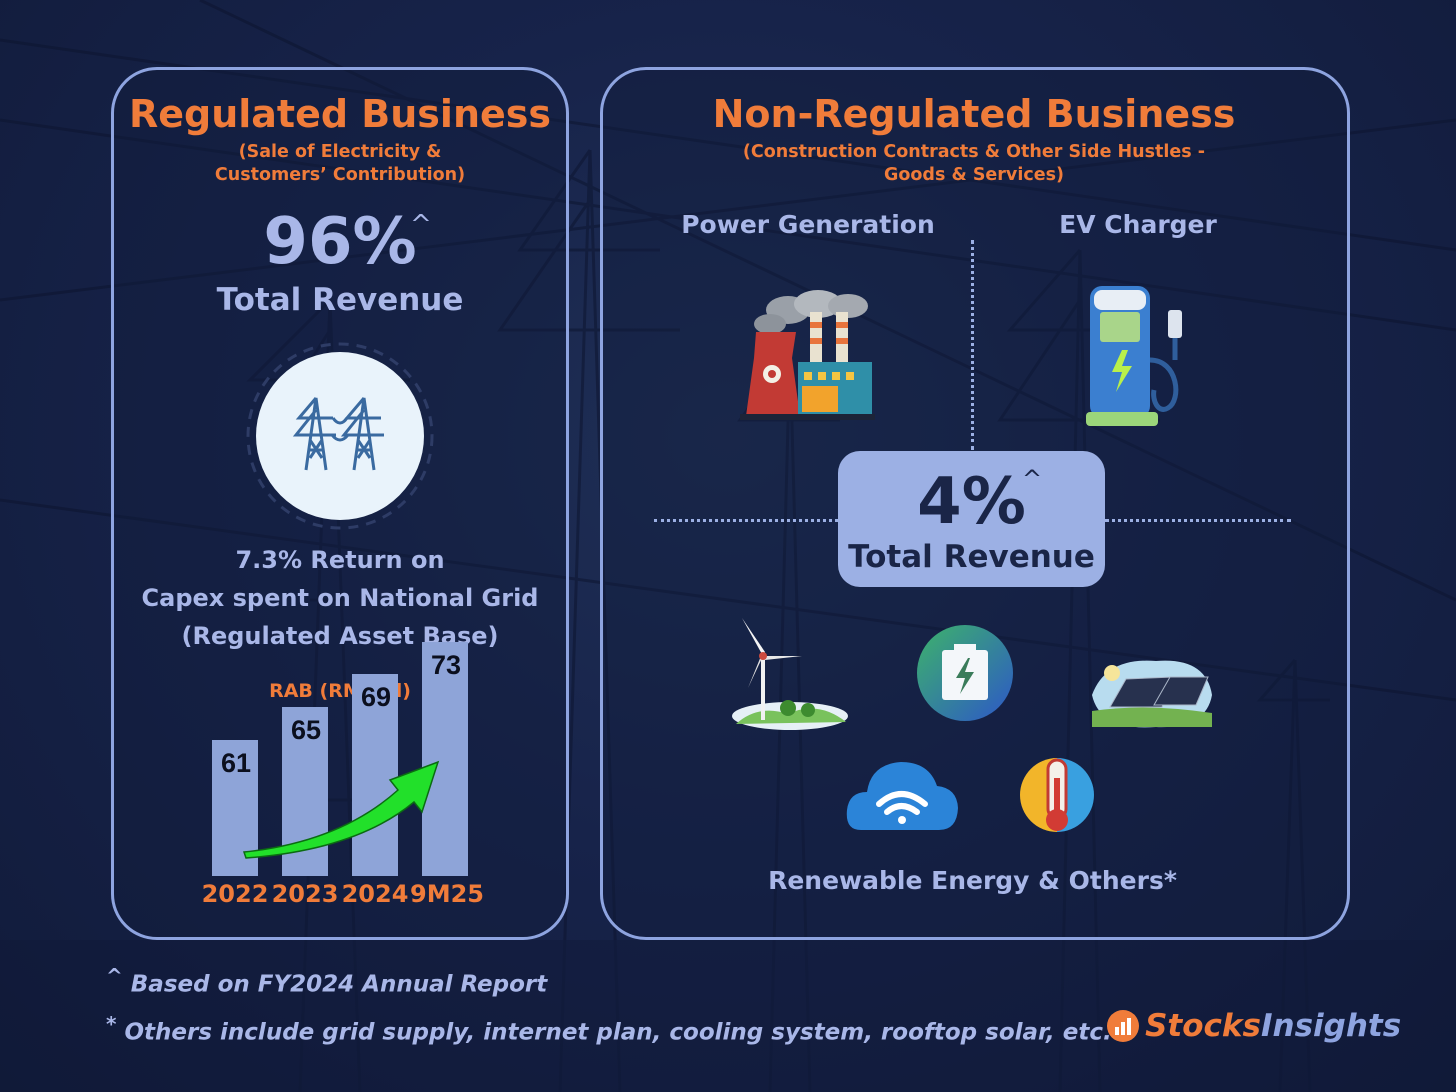 The image size is (1456, 1092). Describe the element at coordinates (965, 673) in the screenshot. I see `battery-icon` at that location.